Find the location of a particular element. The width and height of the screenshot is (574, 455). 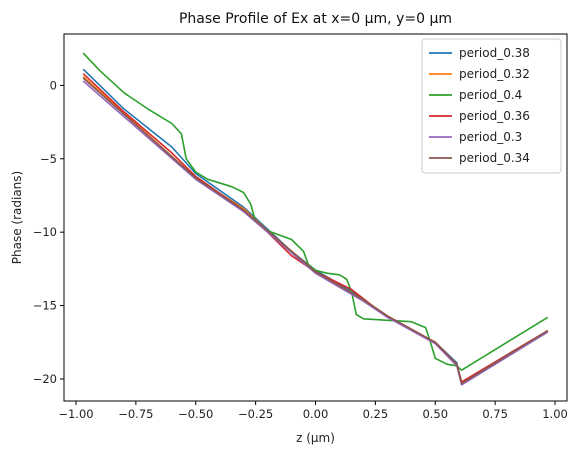

legend-label: period_0.3 is located at coordinates (490, 137).